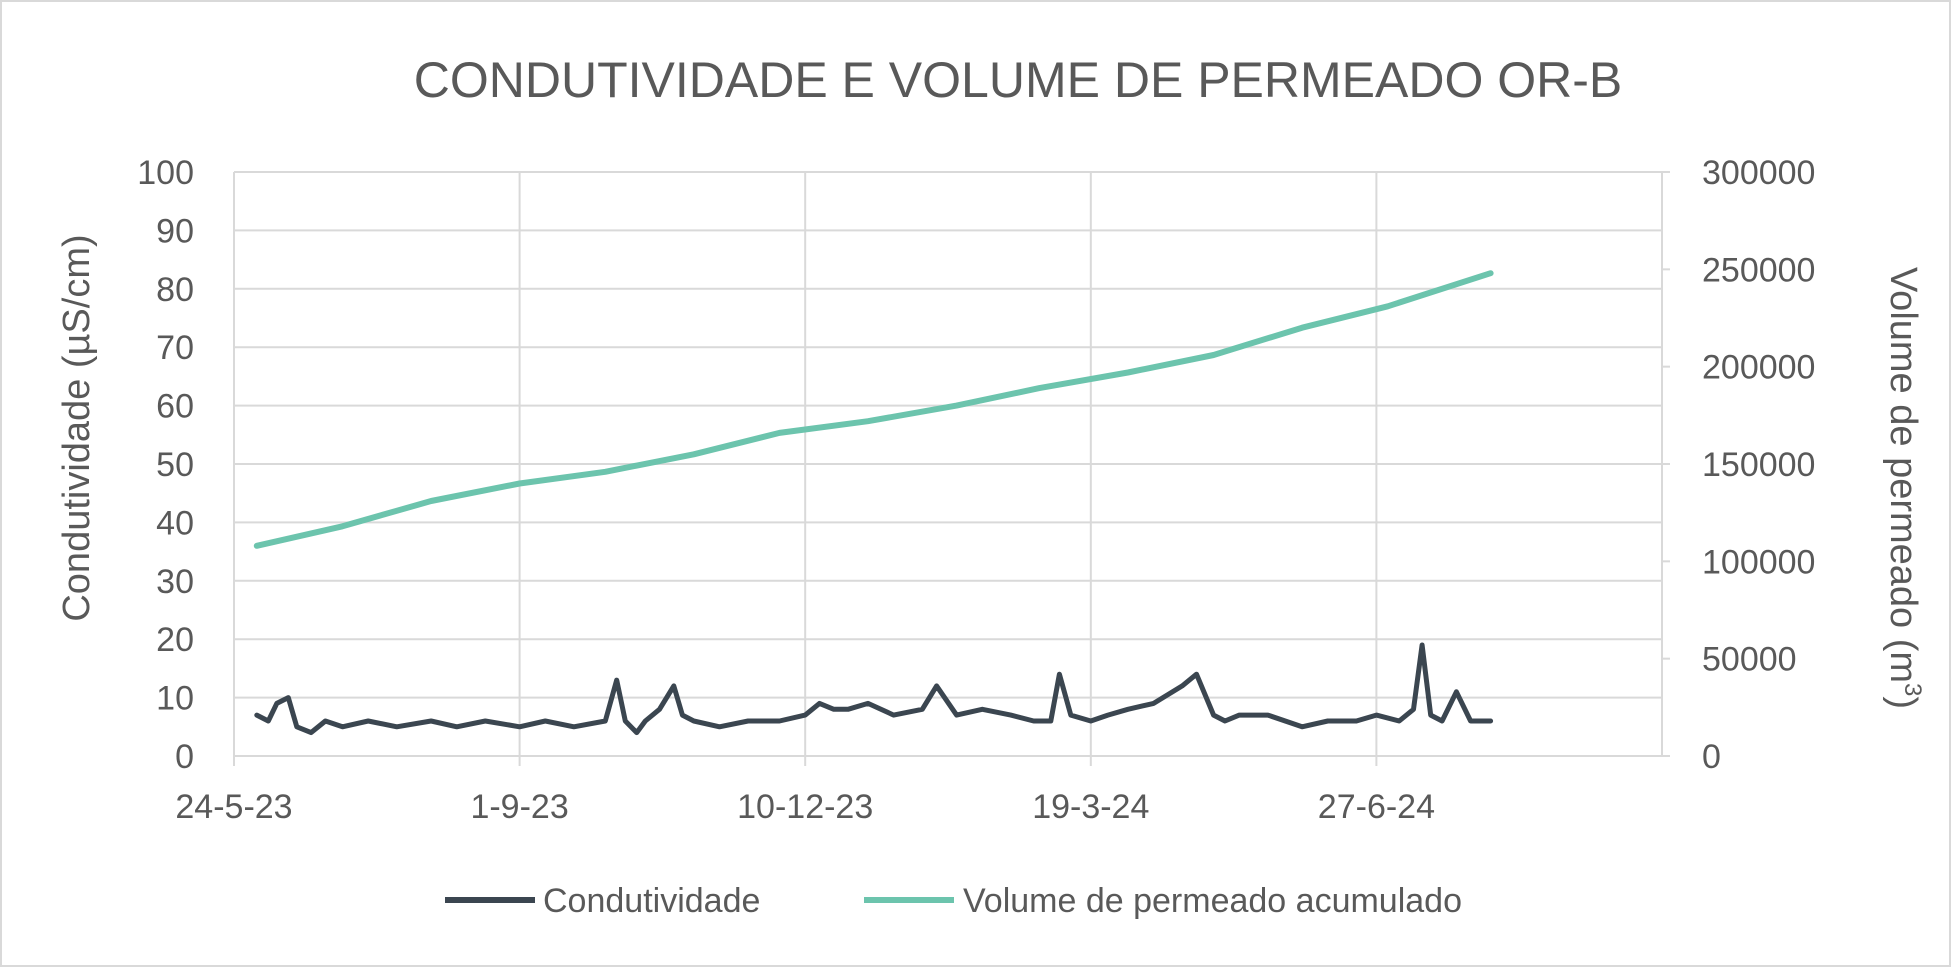 This screenshot has height=969, width=1951. Describe the element at coordinates (1758, 368) in the screenshot. I see `y2-tick-label: 200000` at that location.